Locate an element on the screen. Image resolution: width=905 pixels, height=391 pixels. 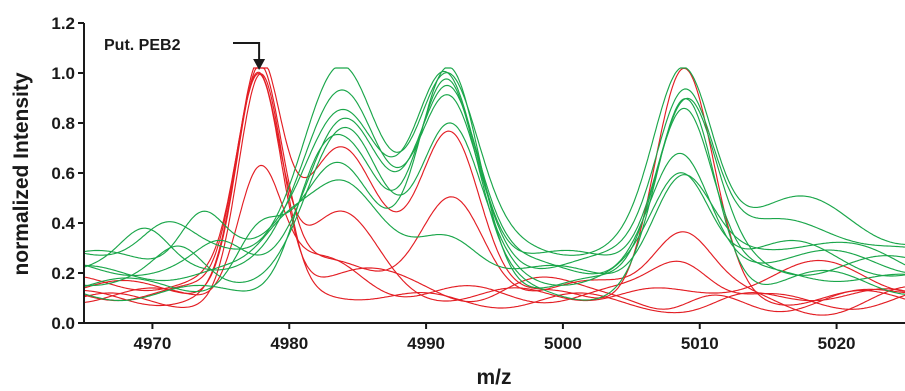
x-tick-label: 5010 is located at coordinates (700, 343).